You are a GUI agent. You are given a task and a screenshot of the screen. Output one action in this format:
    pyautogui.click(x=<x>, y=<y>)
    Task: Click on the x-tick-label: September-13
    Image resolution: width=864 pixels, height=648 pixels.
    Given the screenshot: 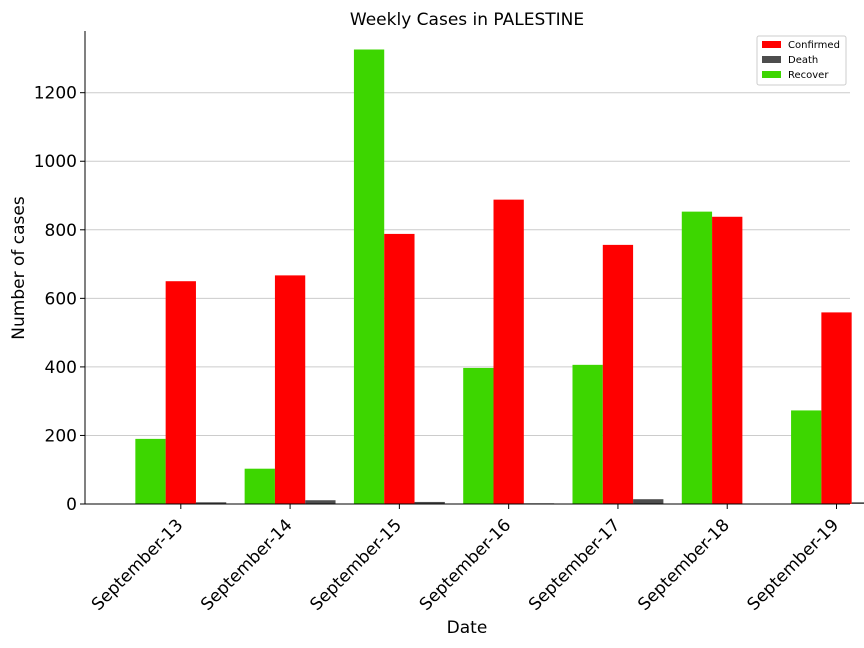 What is the action you would take?
    pyautogui.click(x=137, y=564)
    